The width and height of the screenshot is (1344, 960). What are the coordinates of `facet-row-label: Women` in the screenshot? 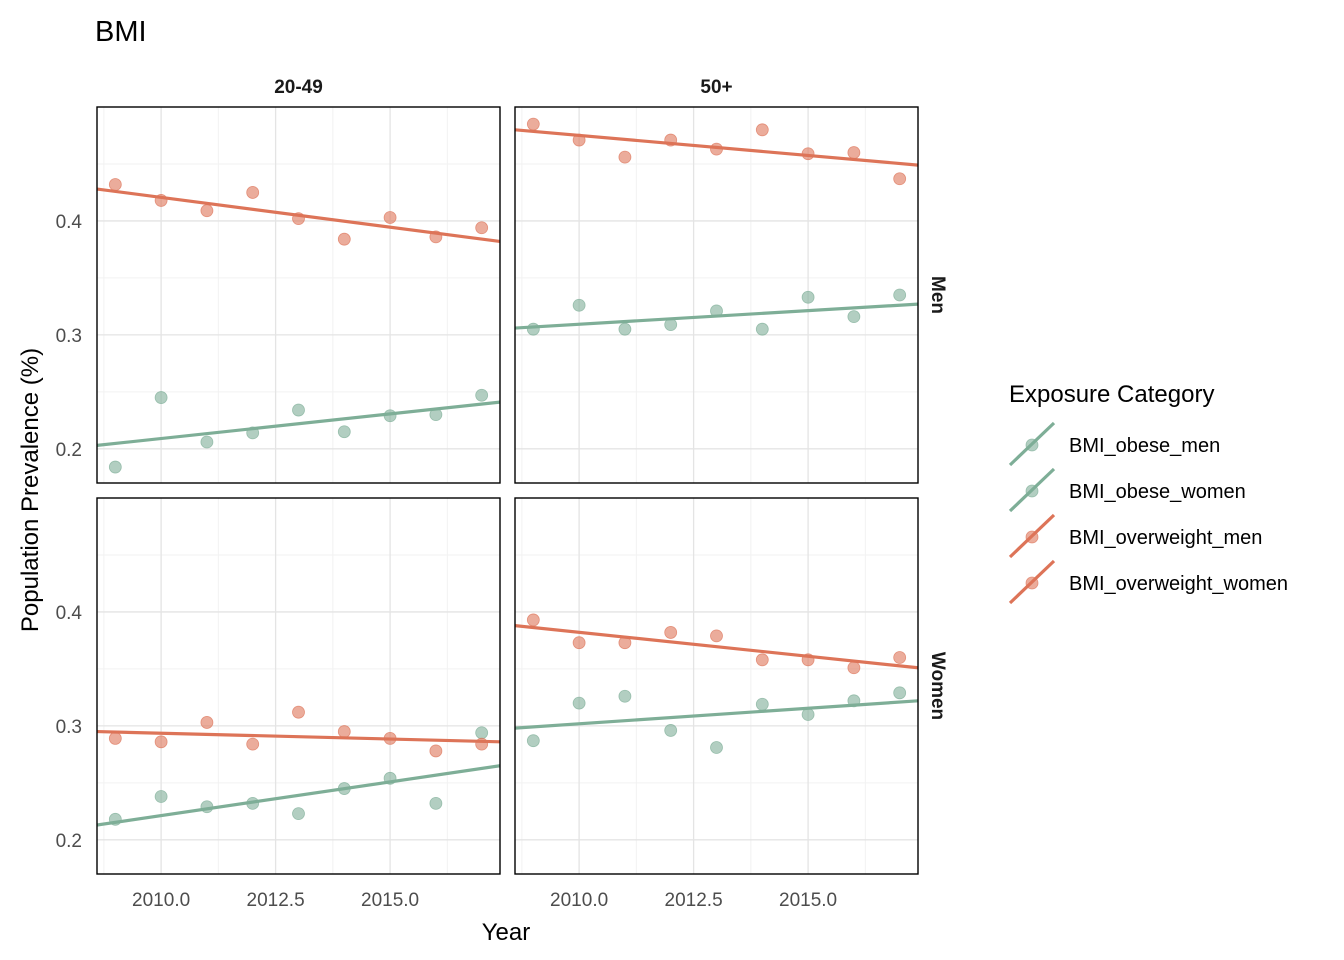 It's located at (937, 686).